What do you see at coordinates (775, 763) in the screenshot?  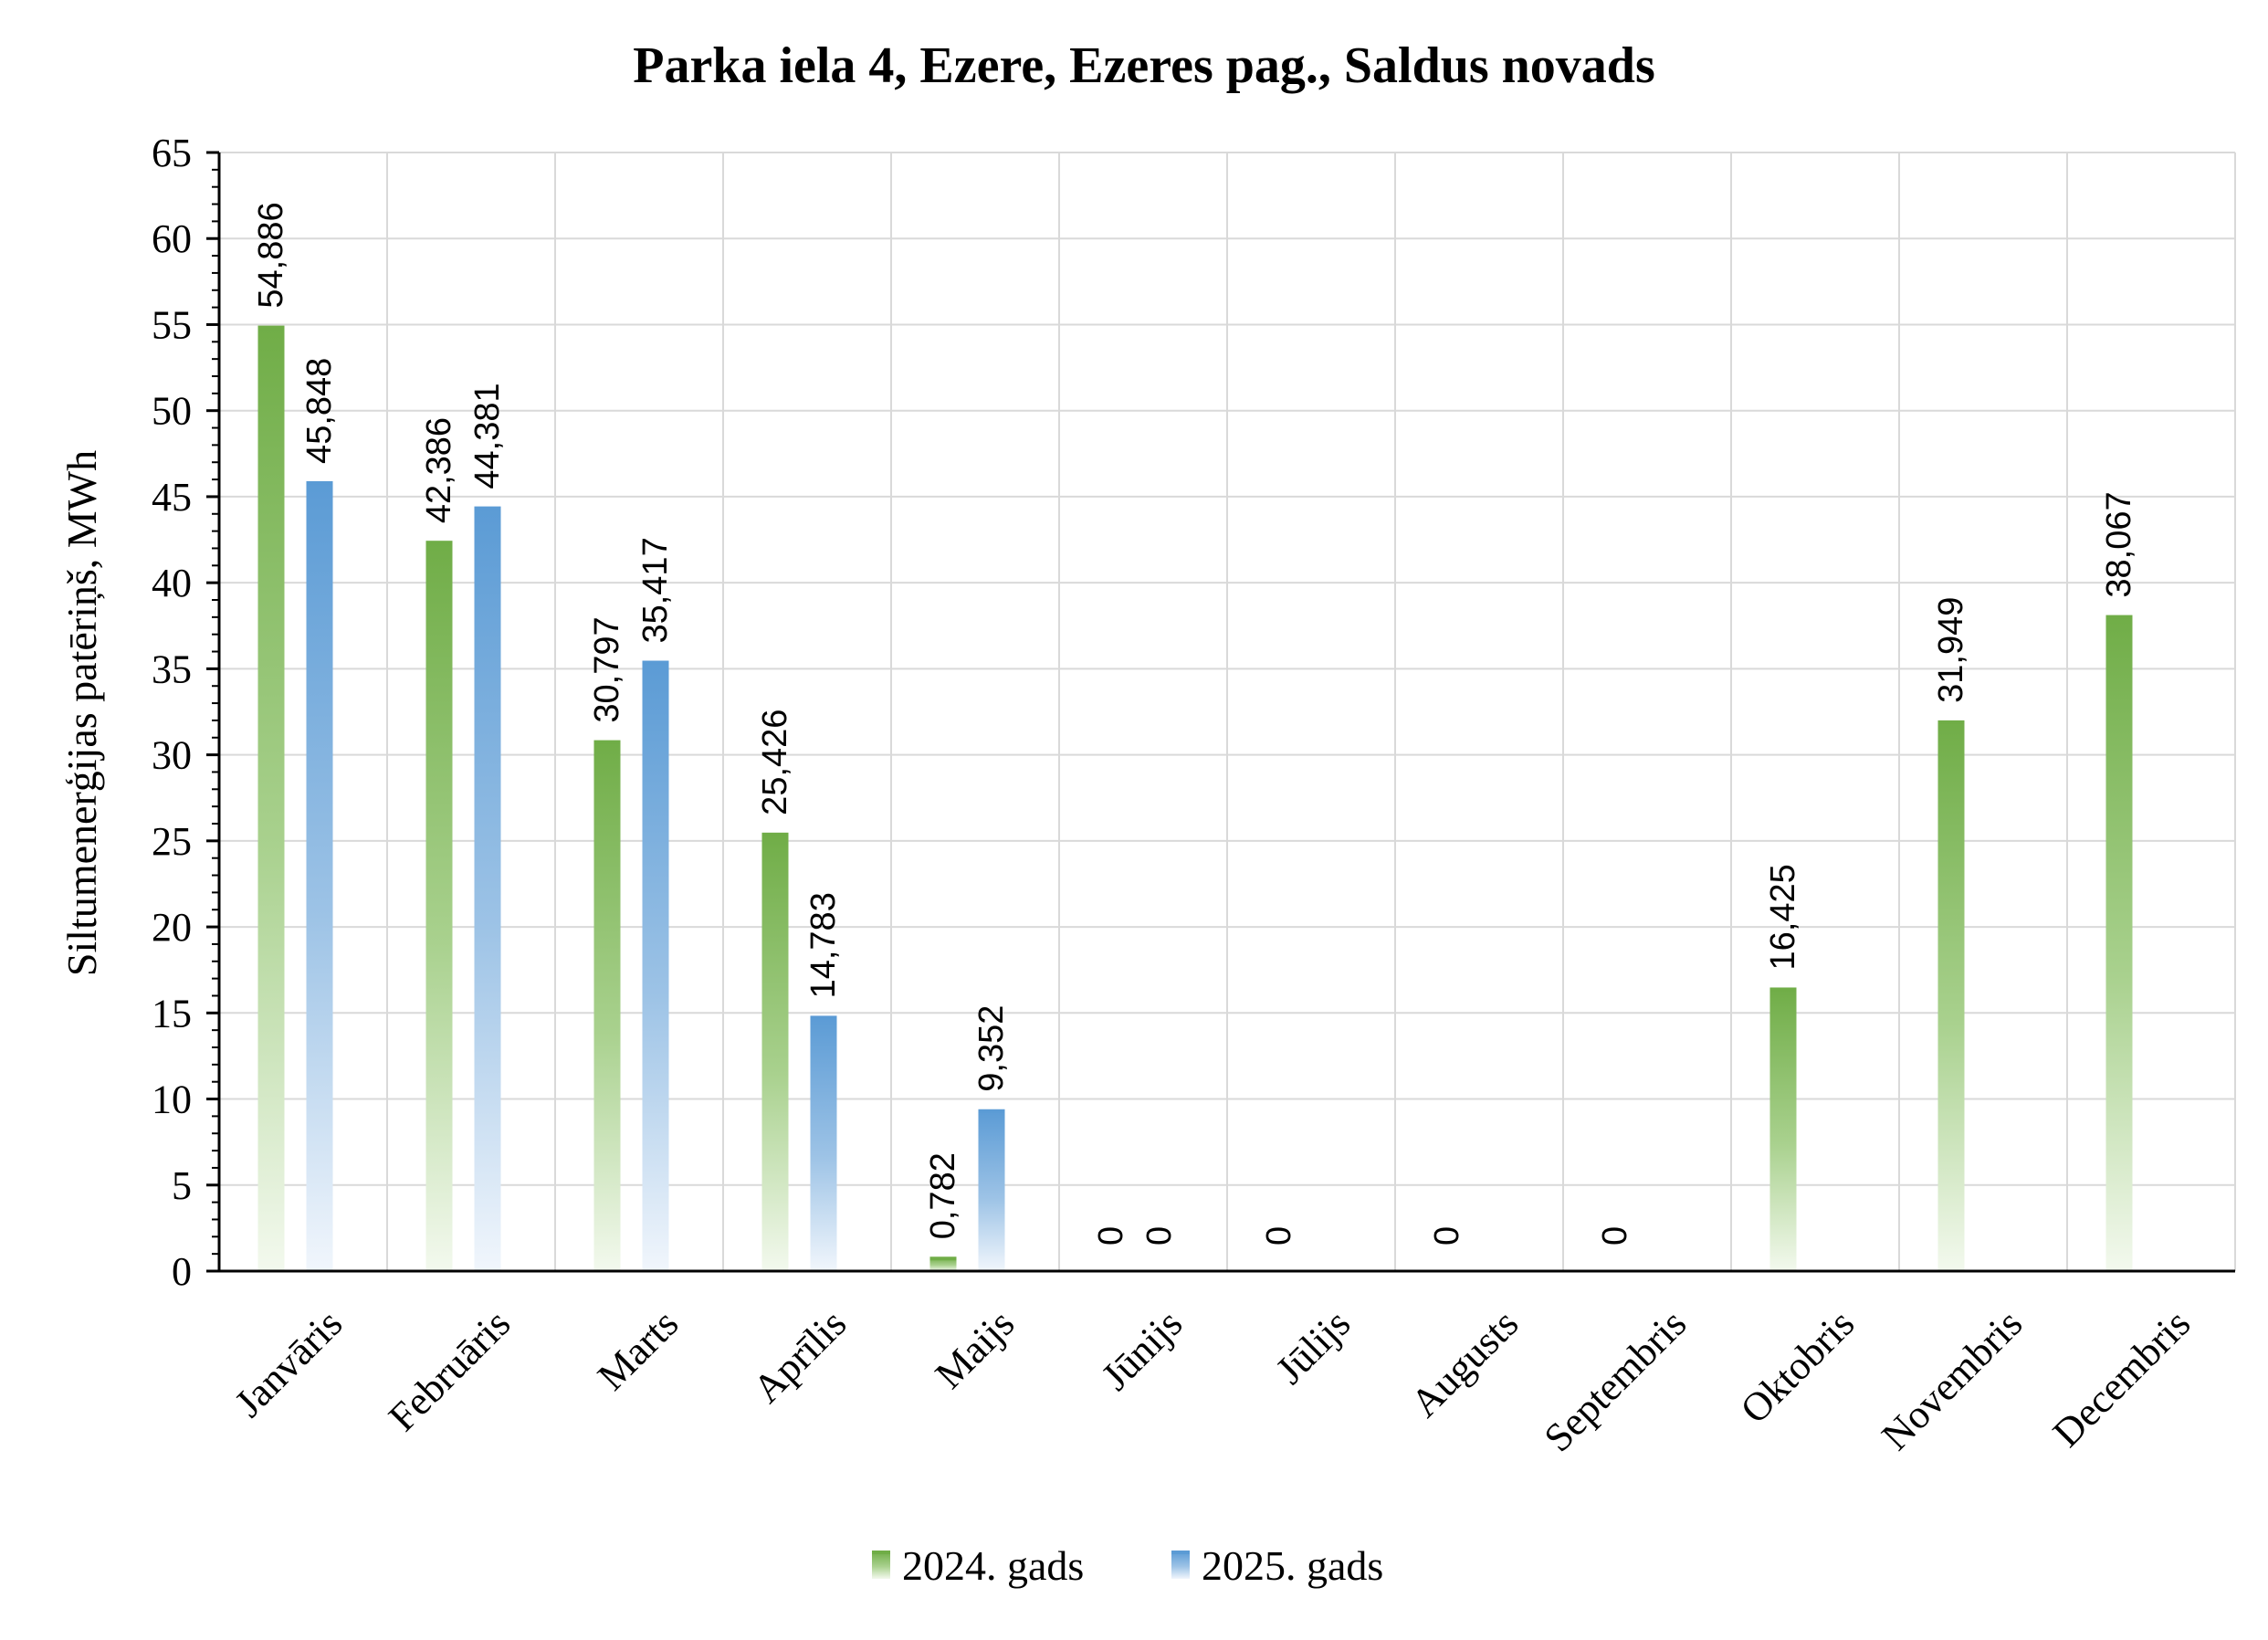 I see `data-label: 25,426` at bounding box center [775, 763].